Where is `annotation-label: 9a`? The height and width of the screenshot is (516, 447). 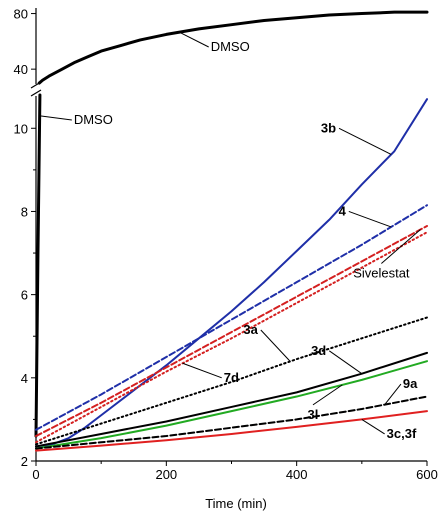 annotation-label: 9a is located at coordinates (410, 383).